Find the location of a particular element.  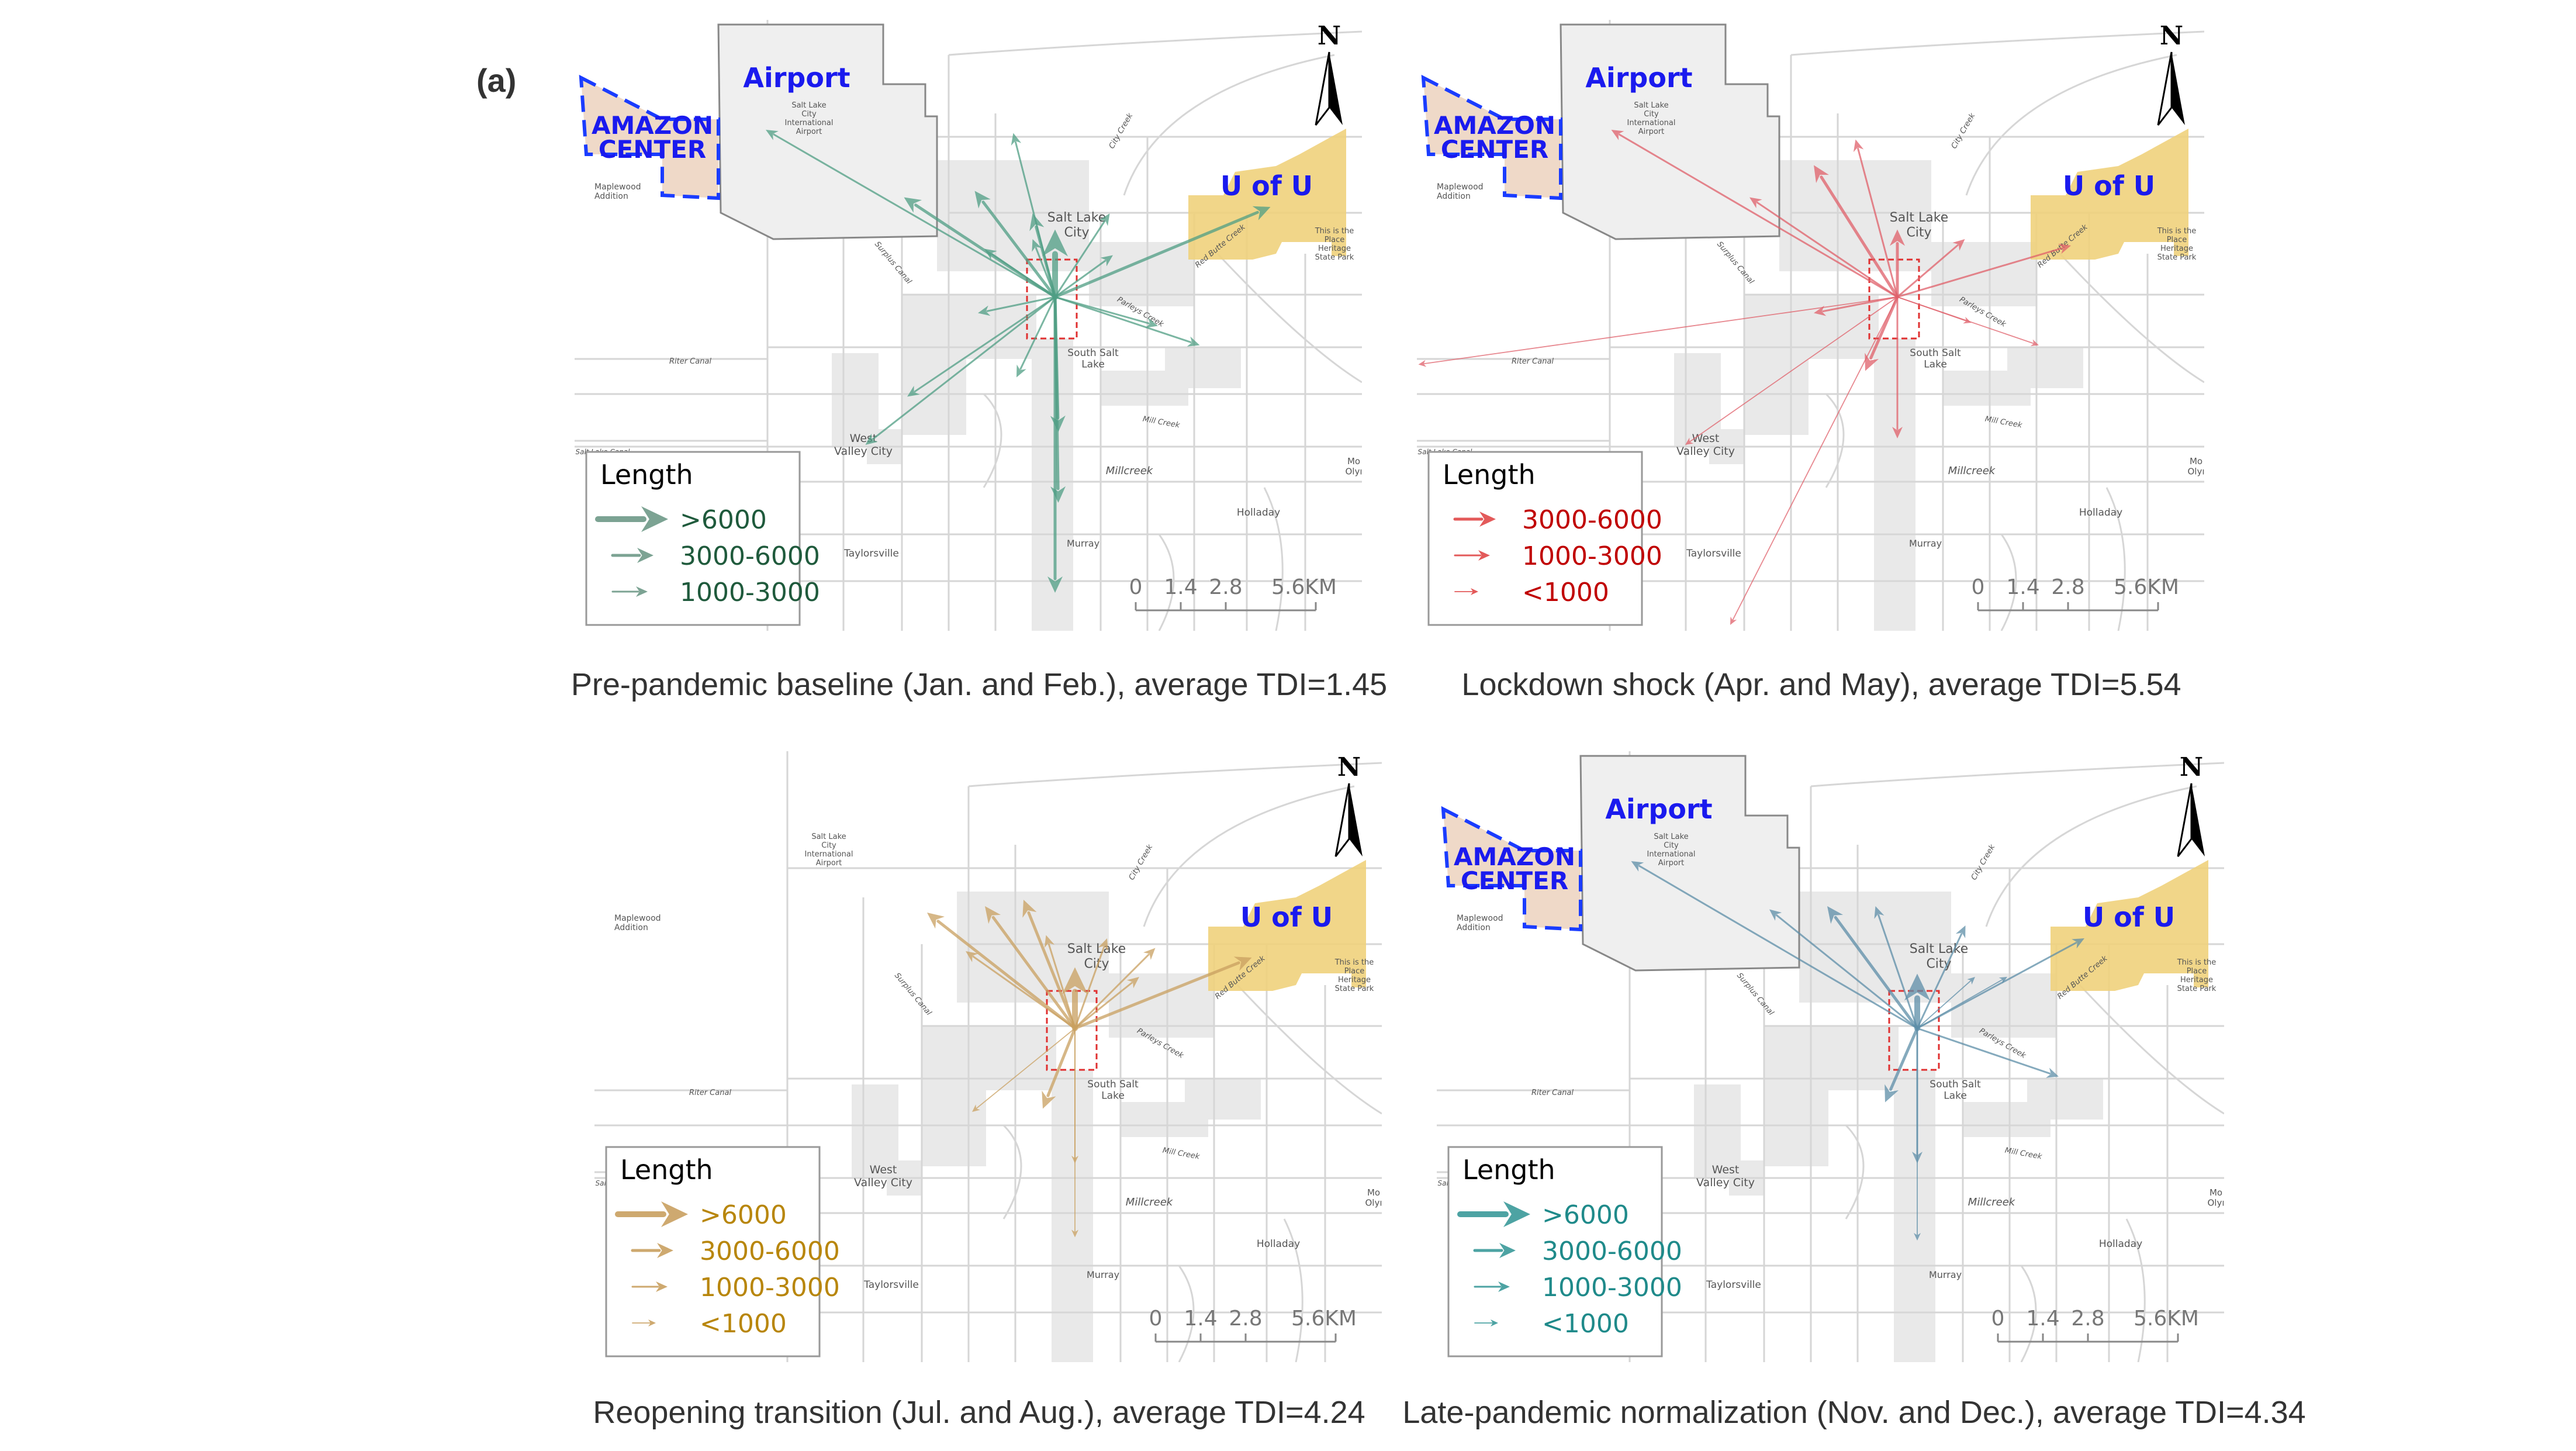

uofu-label: U of U is located at coordinates (1286, 917).